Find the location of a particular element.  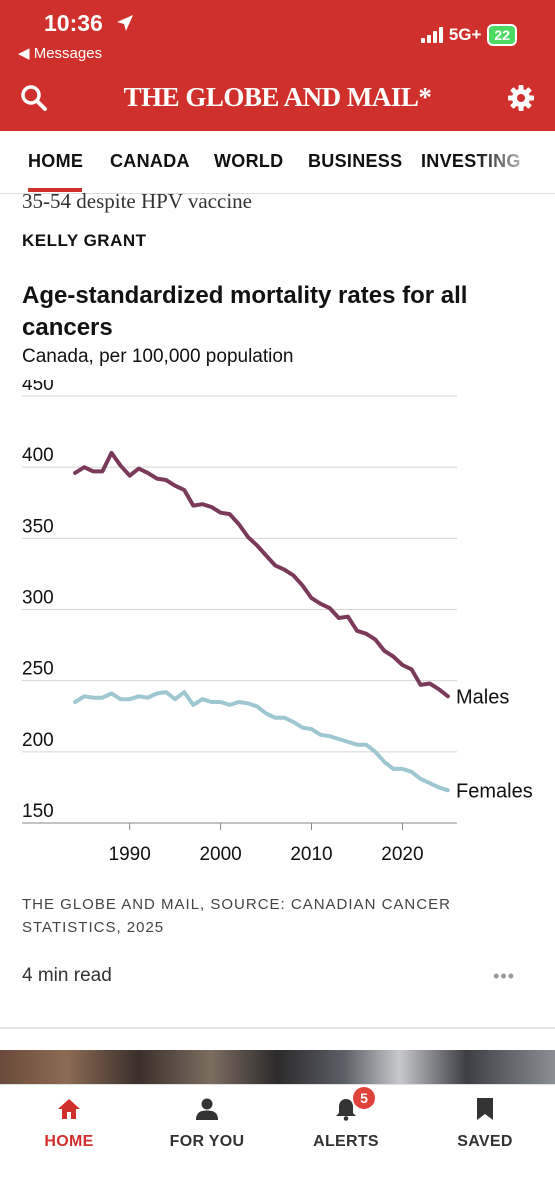

alerts-count-badge: 5 is located at coordinates (364, 1098).